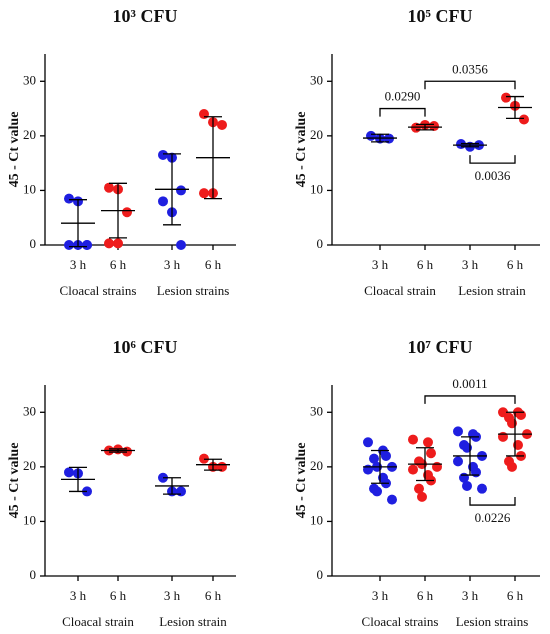 This screenshot has height=634, width=550. What do you see at coordinates (145, 347) in the screenshot?
I see `panel-title: 10⁶ CFU` at bounding box center [145, 347].